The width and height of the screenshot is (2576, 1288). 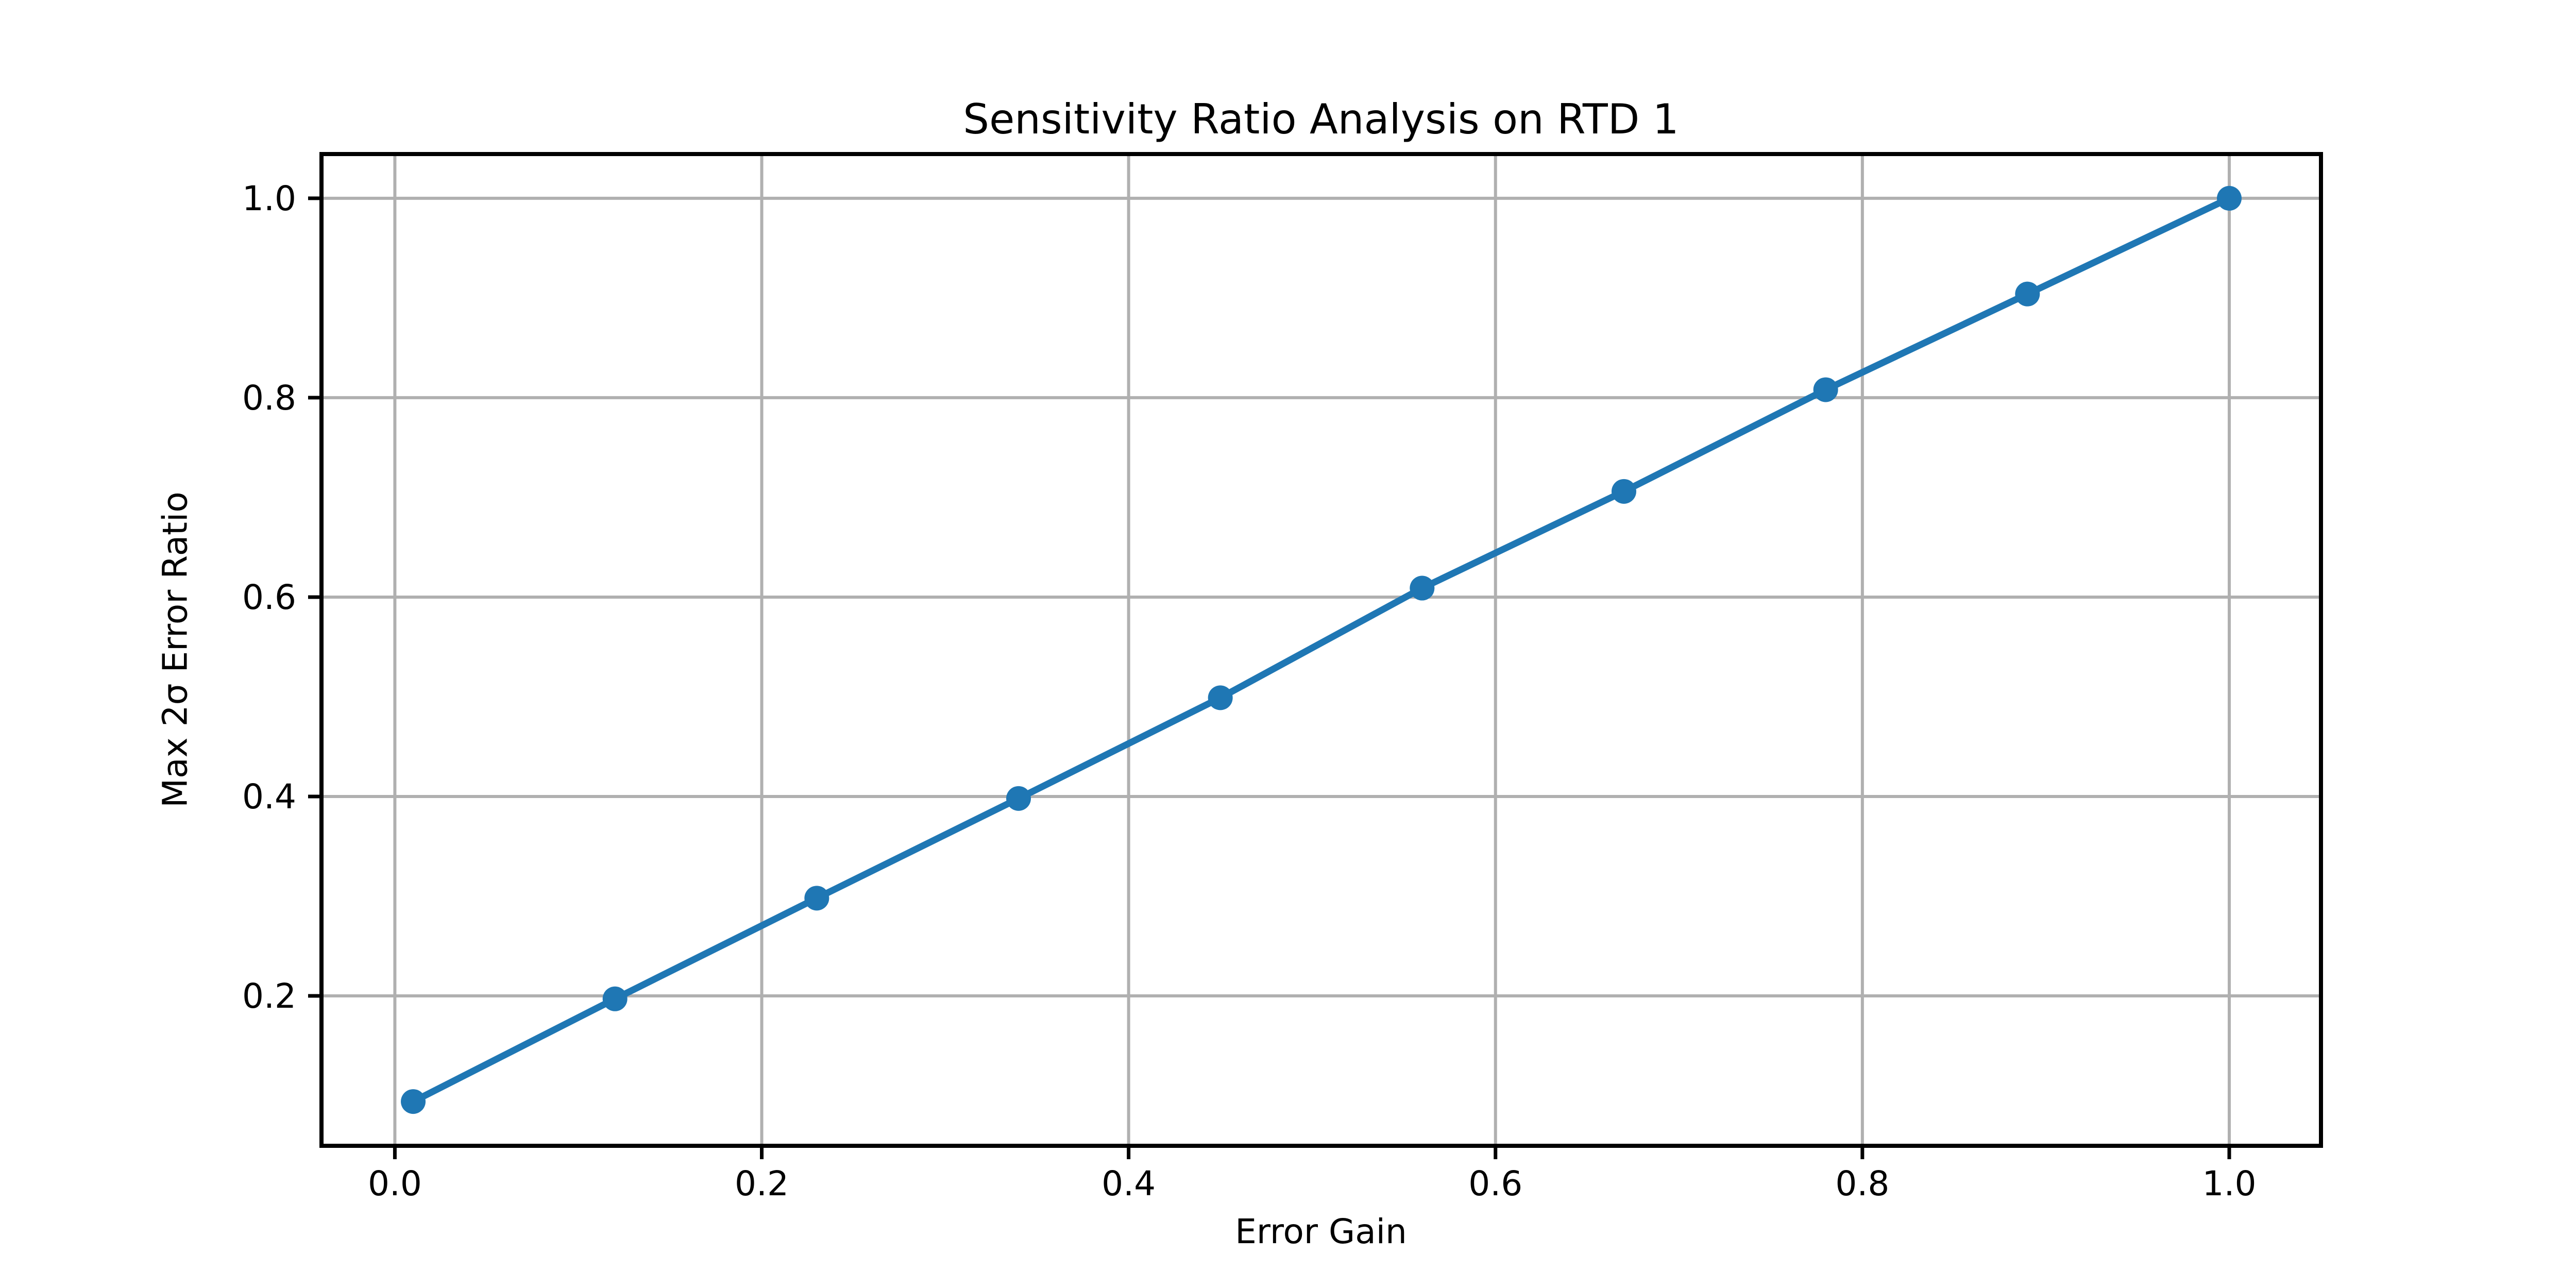 What do you see at coordinates (2229, 1184) in the screenshot?
I see `x-tick-label: 1.0` at bounding box center [2229, 1184].